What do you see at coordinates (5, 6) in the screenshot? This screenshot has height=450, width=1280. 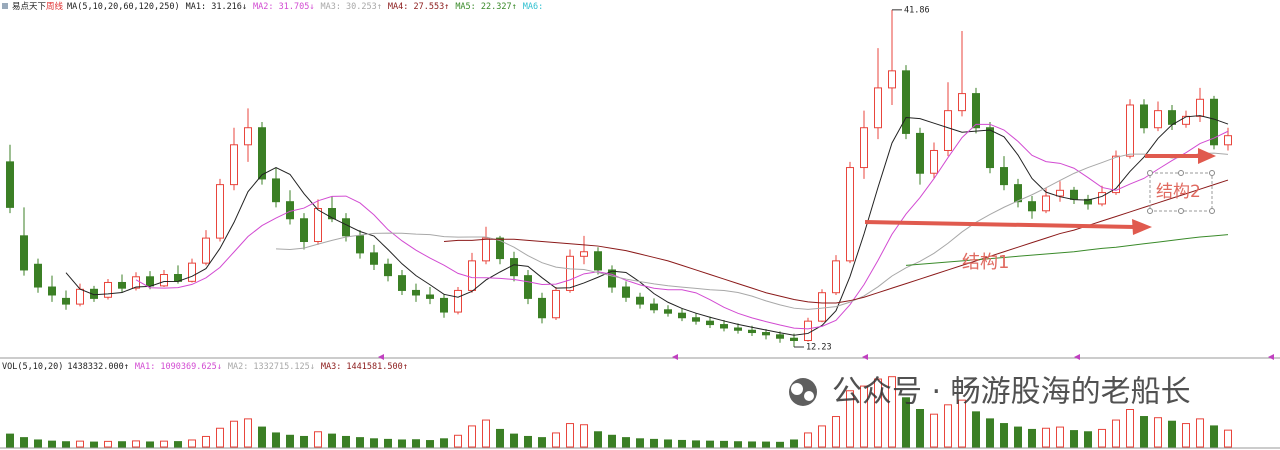 I see `menu-icon` at bounding box center [5, 6].